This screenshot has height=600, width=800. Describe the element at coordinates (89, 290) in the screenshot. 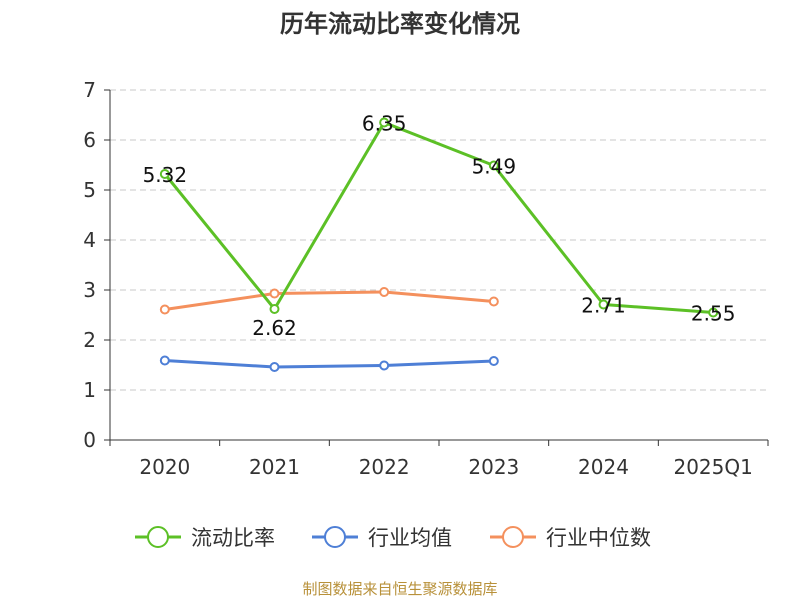

I see `y-tick-label: 3` at that location.